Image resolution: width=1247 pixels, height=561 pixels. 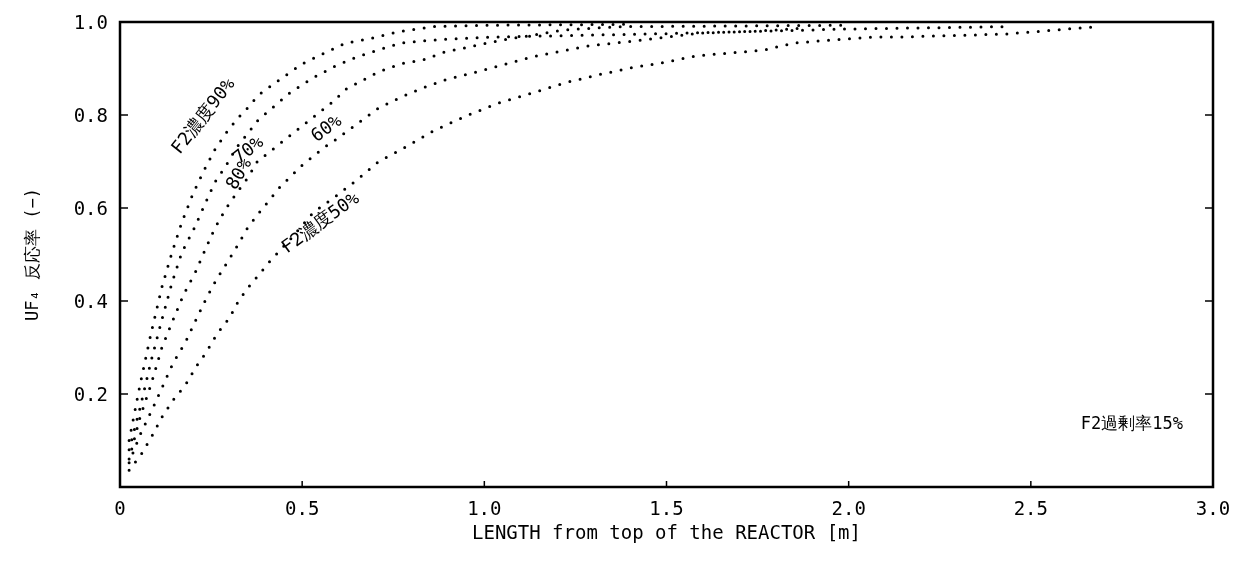 What do you see at coordinates (1030, 508) in the screenshot?
I see `x-tick-label: 2.5` at bounding box center [1030, 508].